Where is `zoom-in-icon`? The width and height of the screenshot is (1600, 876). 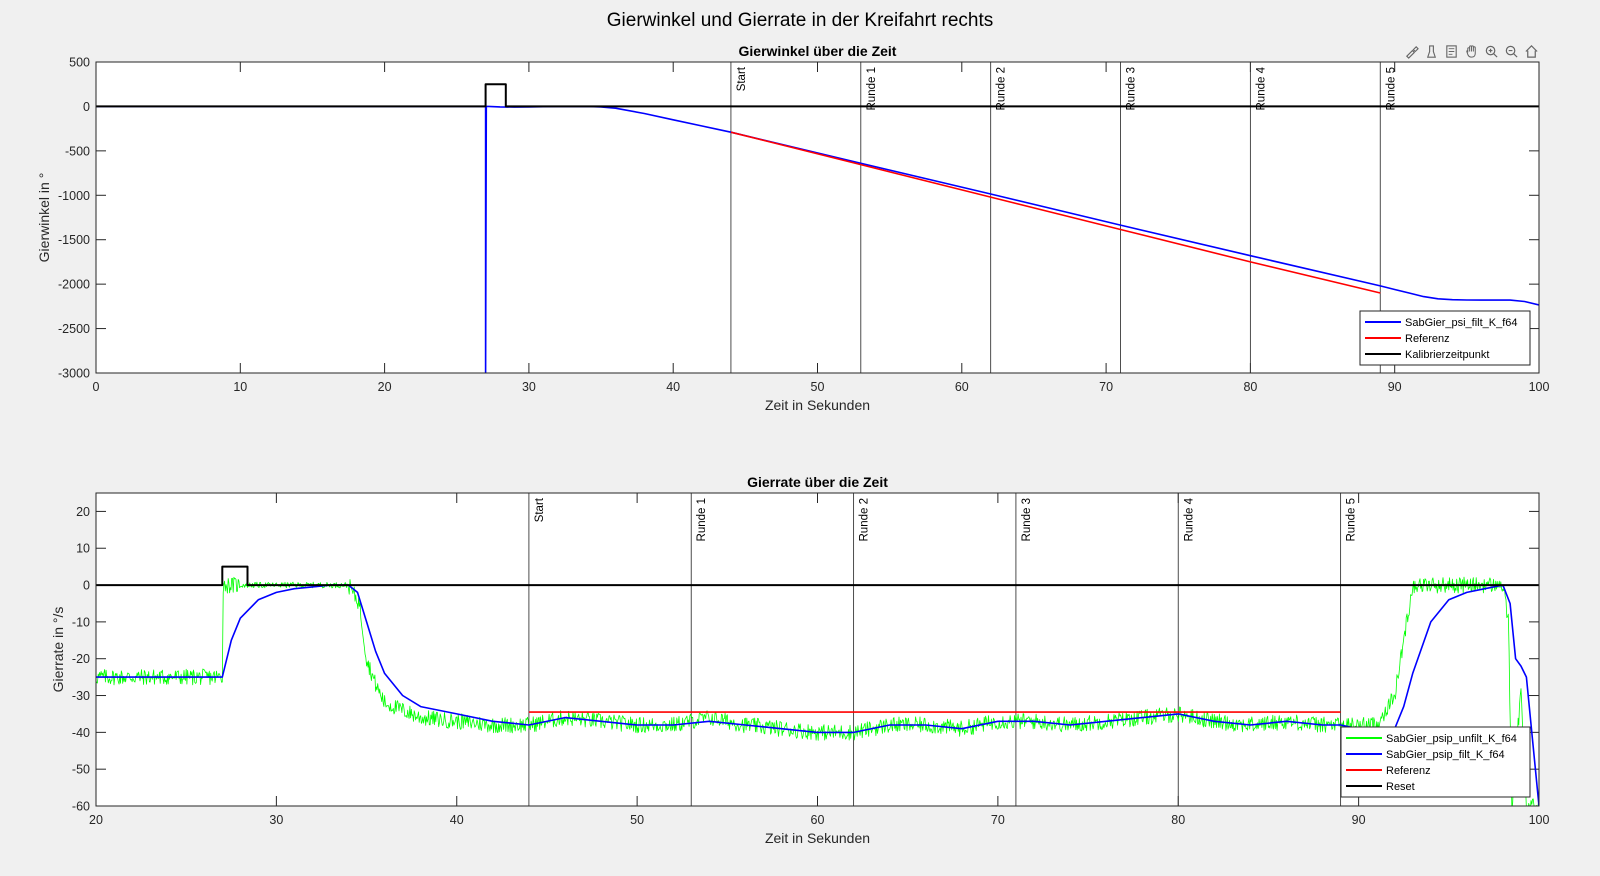 zoom-in-icon is located at coordinates (1491, 51).